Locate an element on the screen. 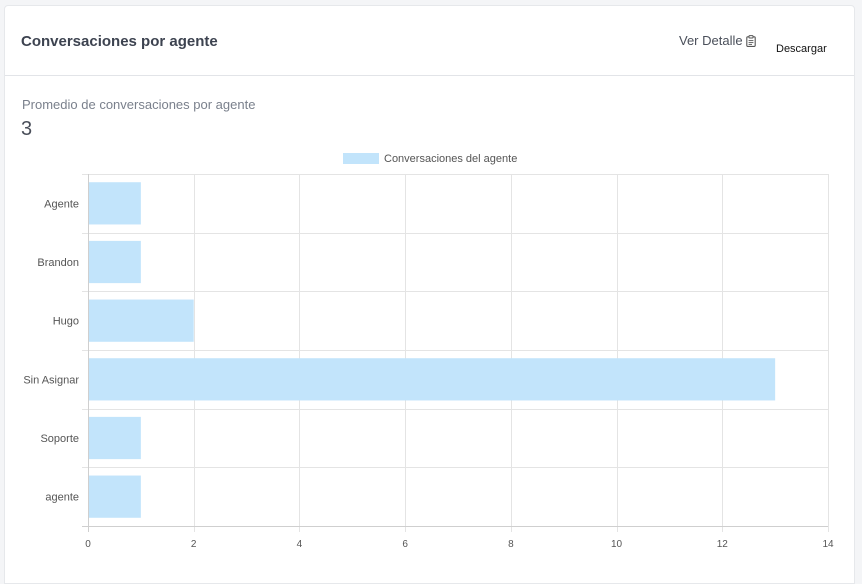 The width and height of the screenshot is (862, 584). legend-swatch is located at coordinates (361, 158).